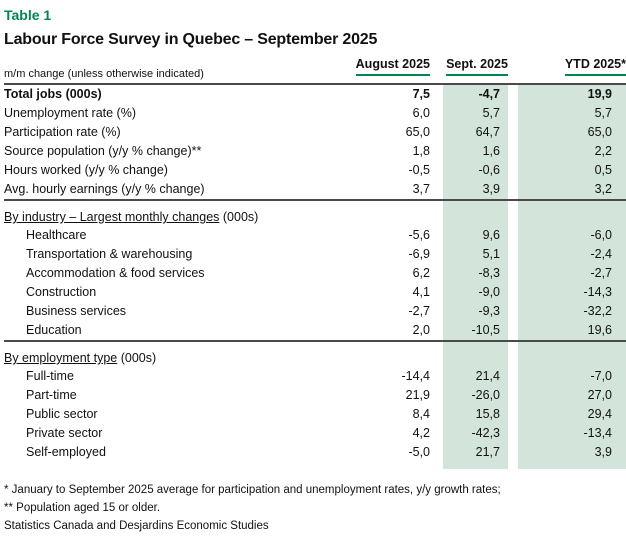 The image size is (626, 540). What do you see at coordinates (315, 132) in the screenshot?
I see `table-row: Participation rate (%) 65,0 64,7 65,0` at bounding box center [315, 132].